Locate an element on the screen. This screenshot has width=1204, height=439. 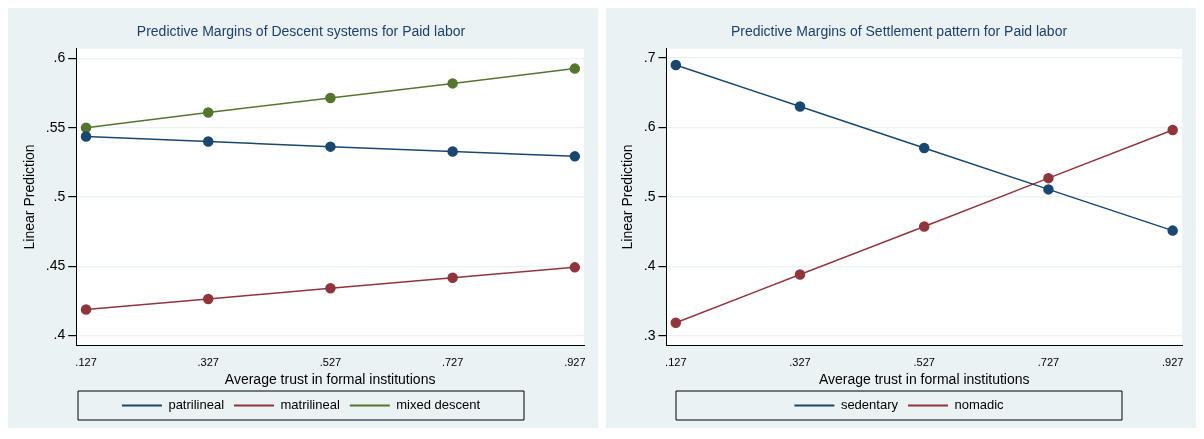
y-tick-label: .3 is located at coordinates (649, 334).